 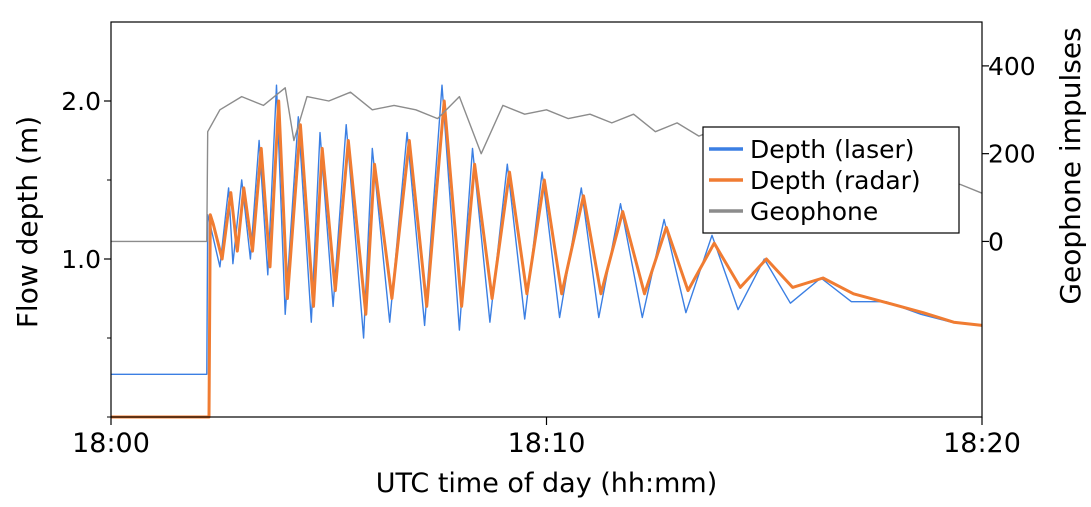 I want to click on x-tick-label: 18:00, so click(x=111, y=443).